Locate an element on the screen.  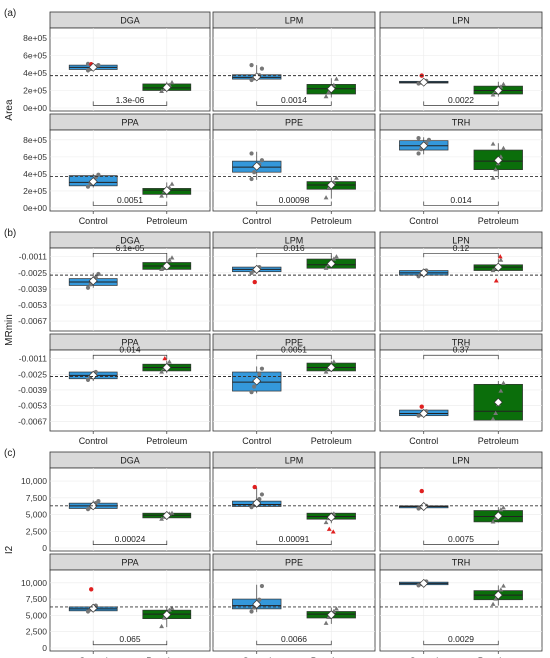
figure-tag: (c) is located at coordinates (10, 453).